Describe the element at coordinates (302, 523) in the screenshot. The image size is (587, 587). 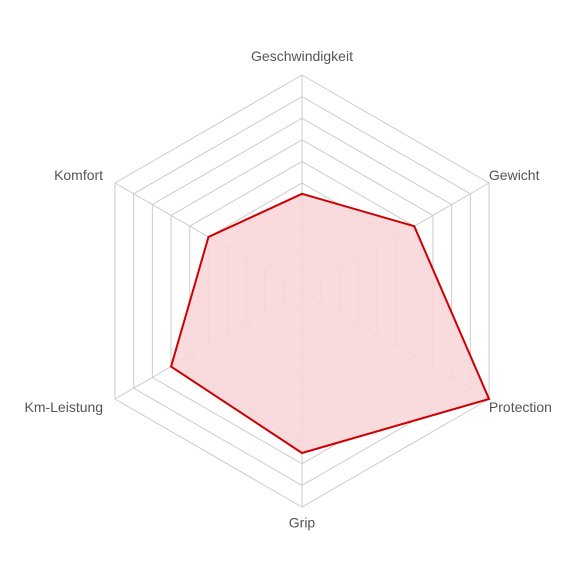
I see `axis-label-grip: Grip` at that location.